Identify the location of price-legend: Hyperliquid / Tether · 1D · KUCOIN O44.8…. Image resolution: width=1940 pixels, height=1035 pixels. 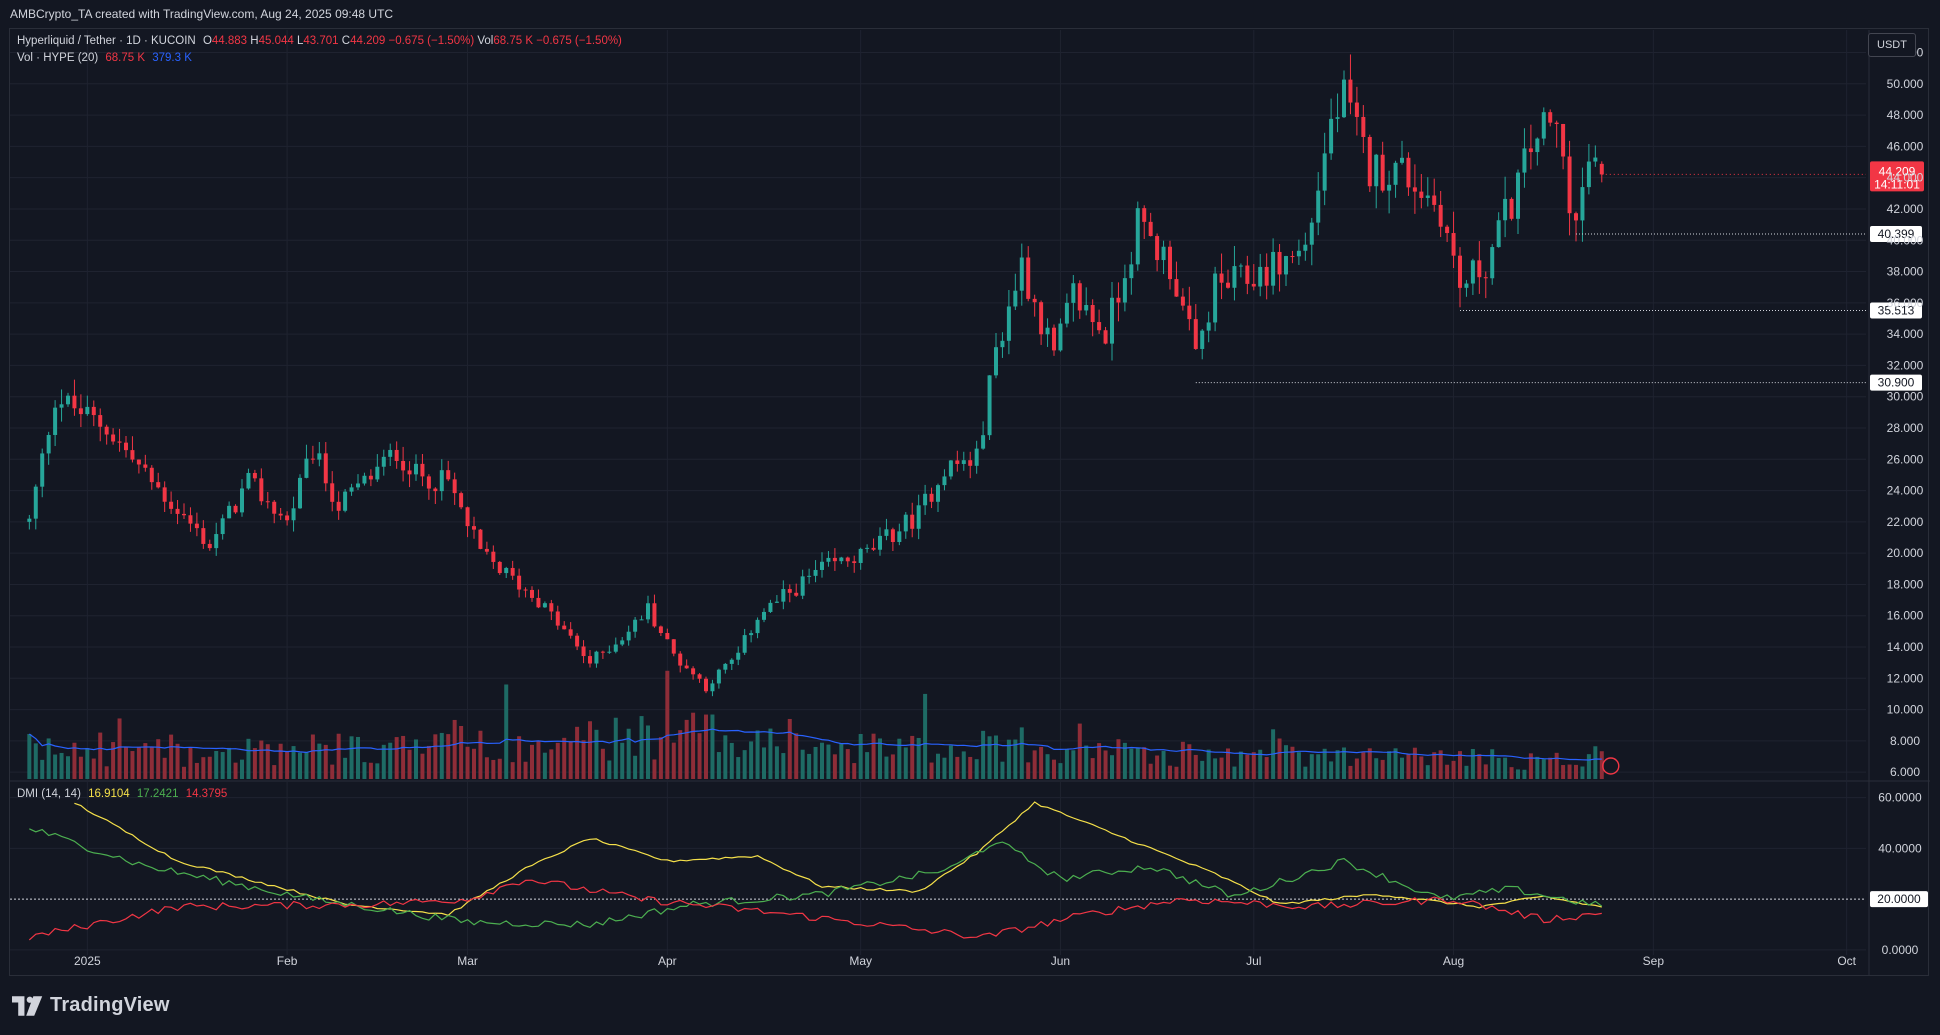
(319, 41).